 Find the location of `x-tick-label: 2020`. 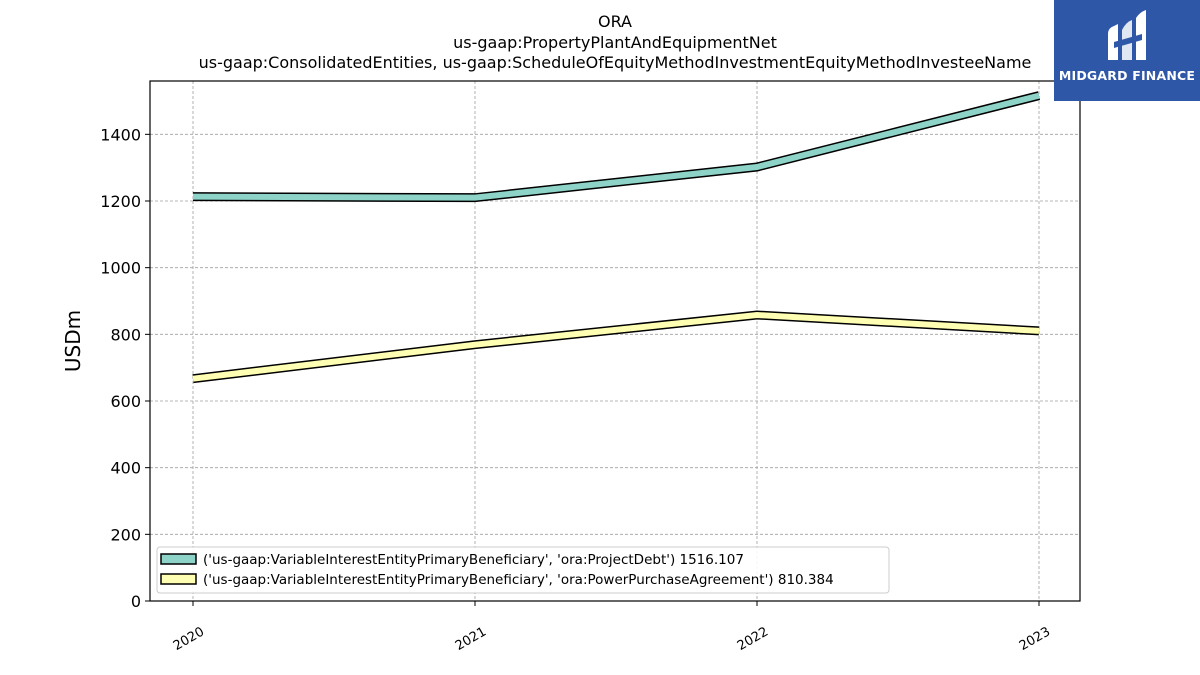

x-tick-label: 2020 is located at coordinates (189, 639).